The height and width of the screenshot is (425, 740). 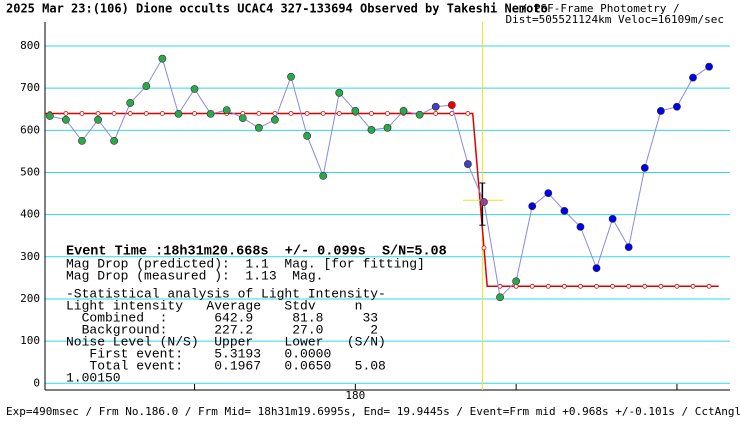 I want to click on annotation: First event: 5.3193 0.0000, so click(x=198, y=353).